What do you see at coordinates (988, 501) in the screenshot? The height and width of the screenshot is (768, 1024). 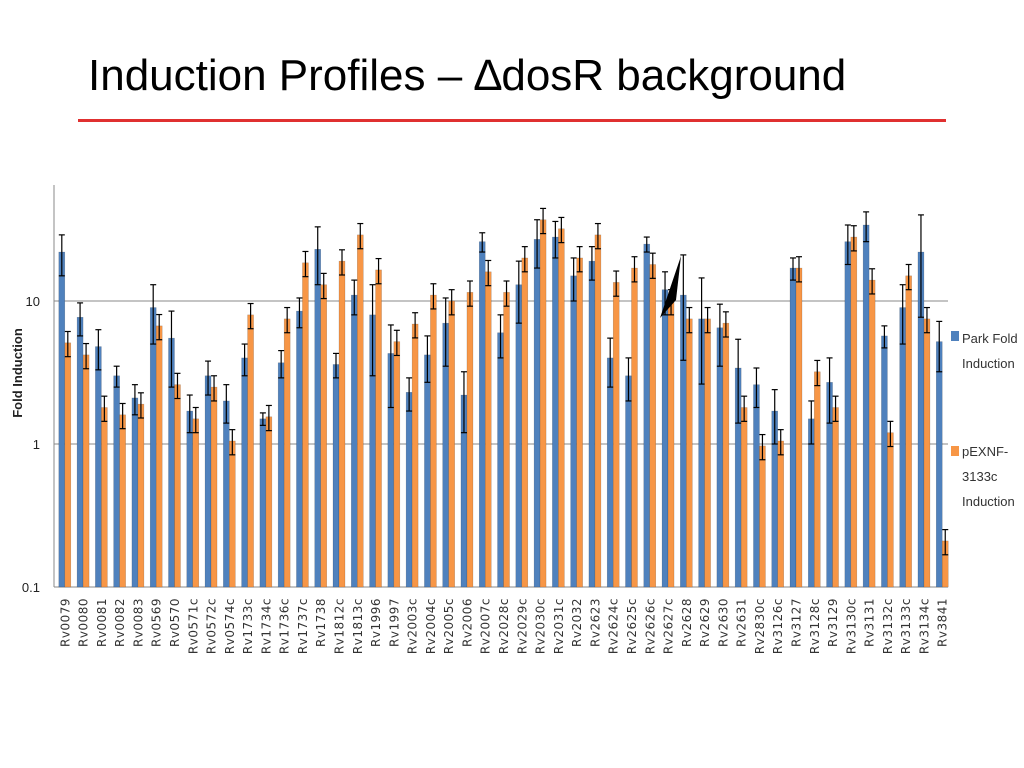 I see `legend-label-pexnf-3: Induction` at bounding box center [988, 501].